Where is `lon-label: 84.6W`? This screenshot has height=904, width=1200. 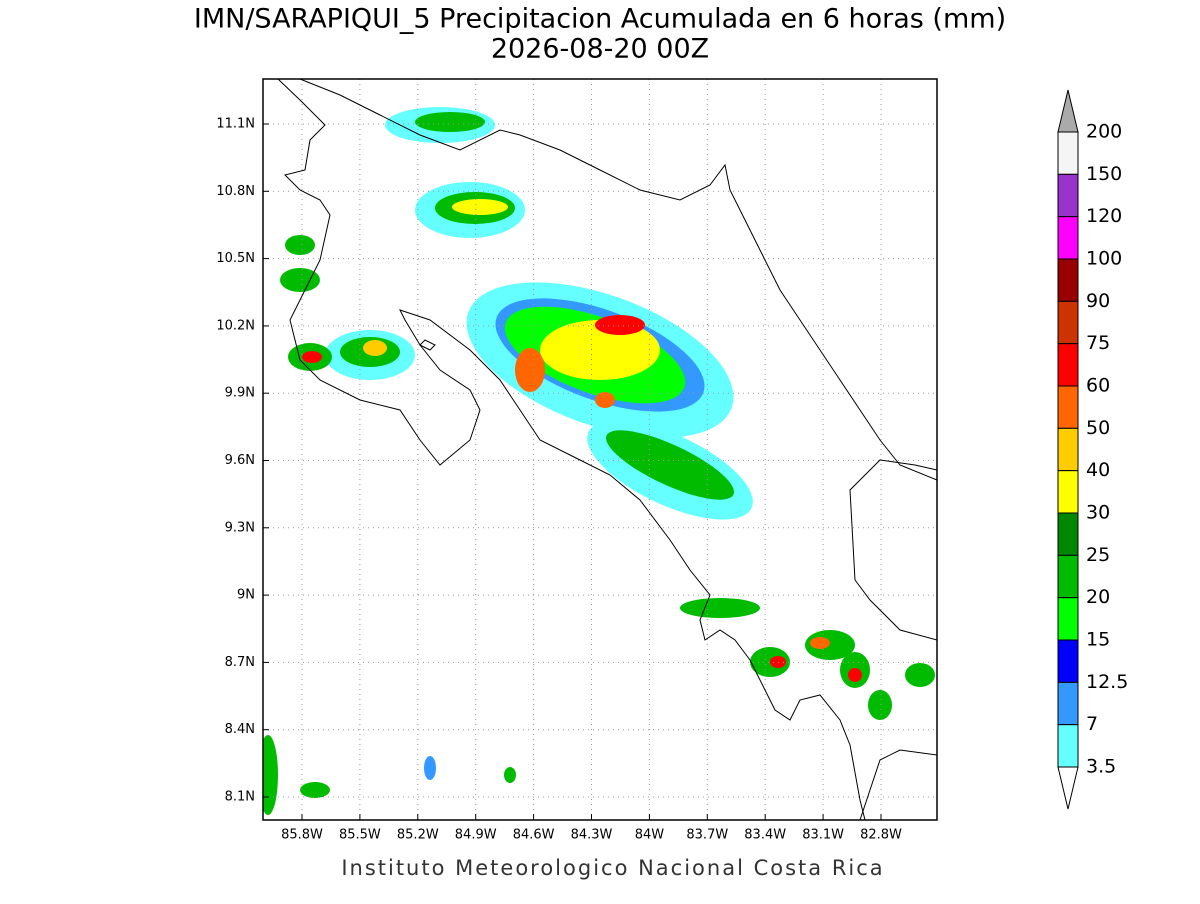 lon-label: 84.6W is located at coordinates (534, 835).